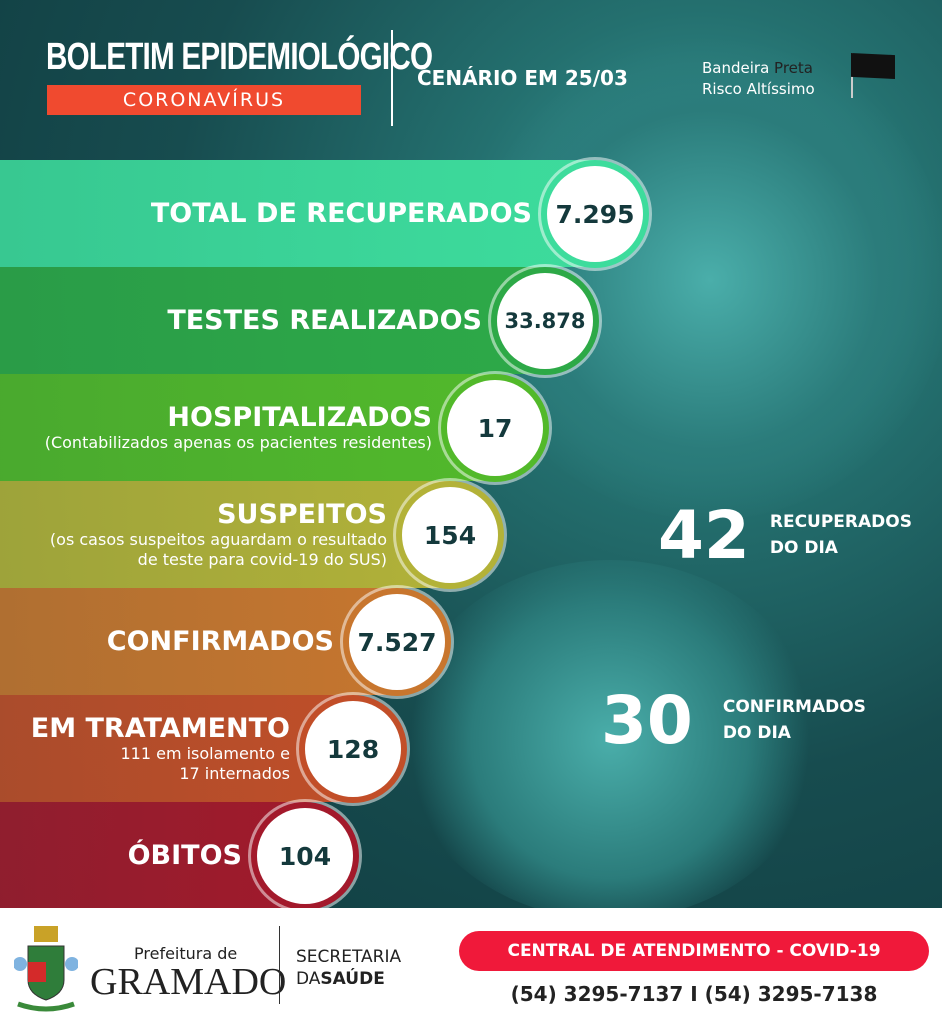  Describe the element at coordinates (736, 68) in the screenshot. I see `flag-label: Bandeira` at that location.